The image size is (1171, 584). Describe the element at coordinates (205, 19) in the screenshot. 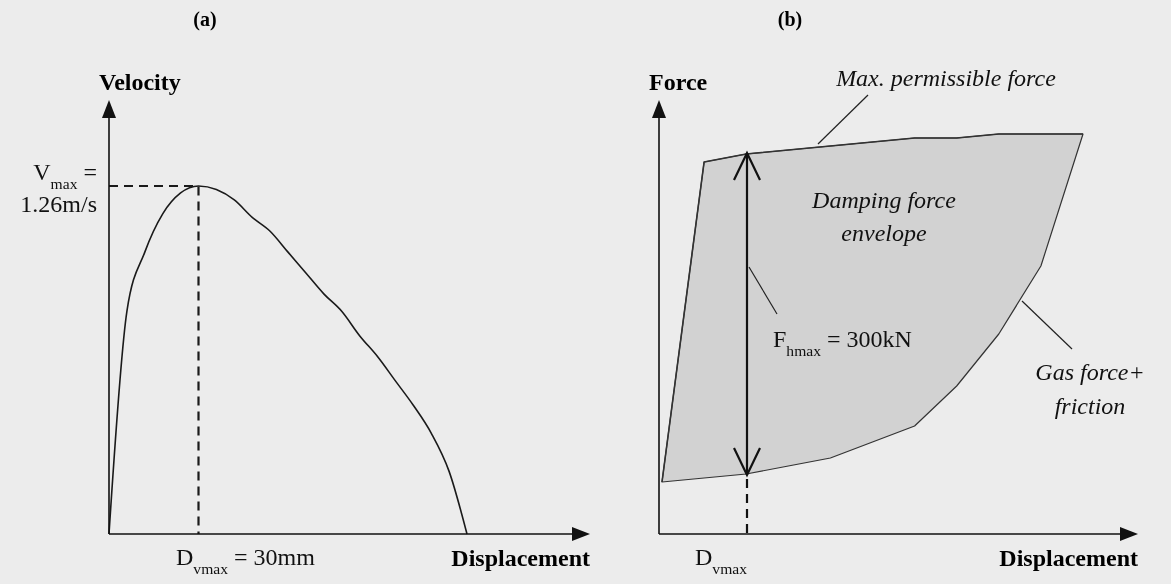

I see `chart-title: (a)` at that location.